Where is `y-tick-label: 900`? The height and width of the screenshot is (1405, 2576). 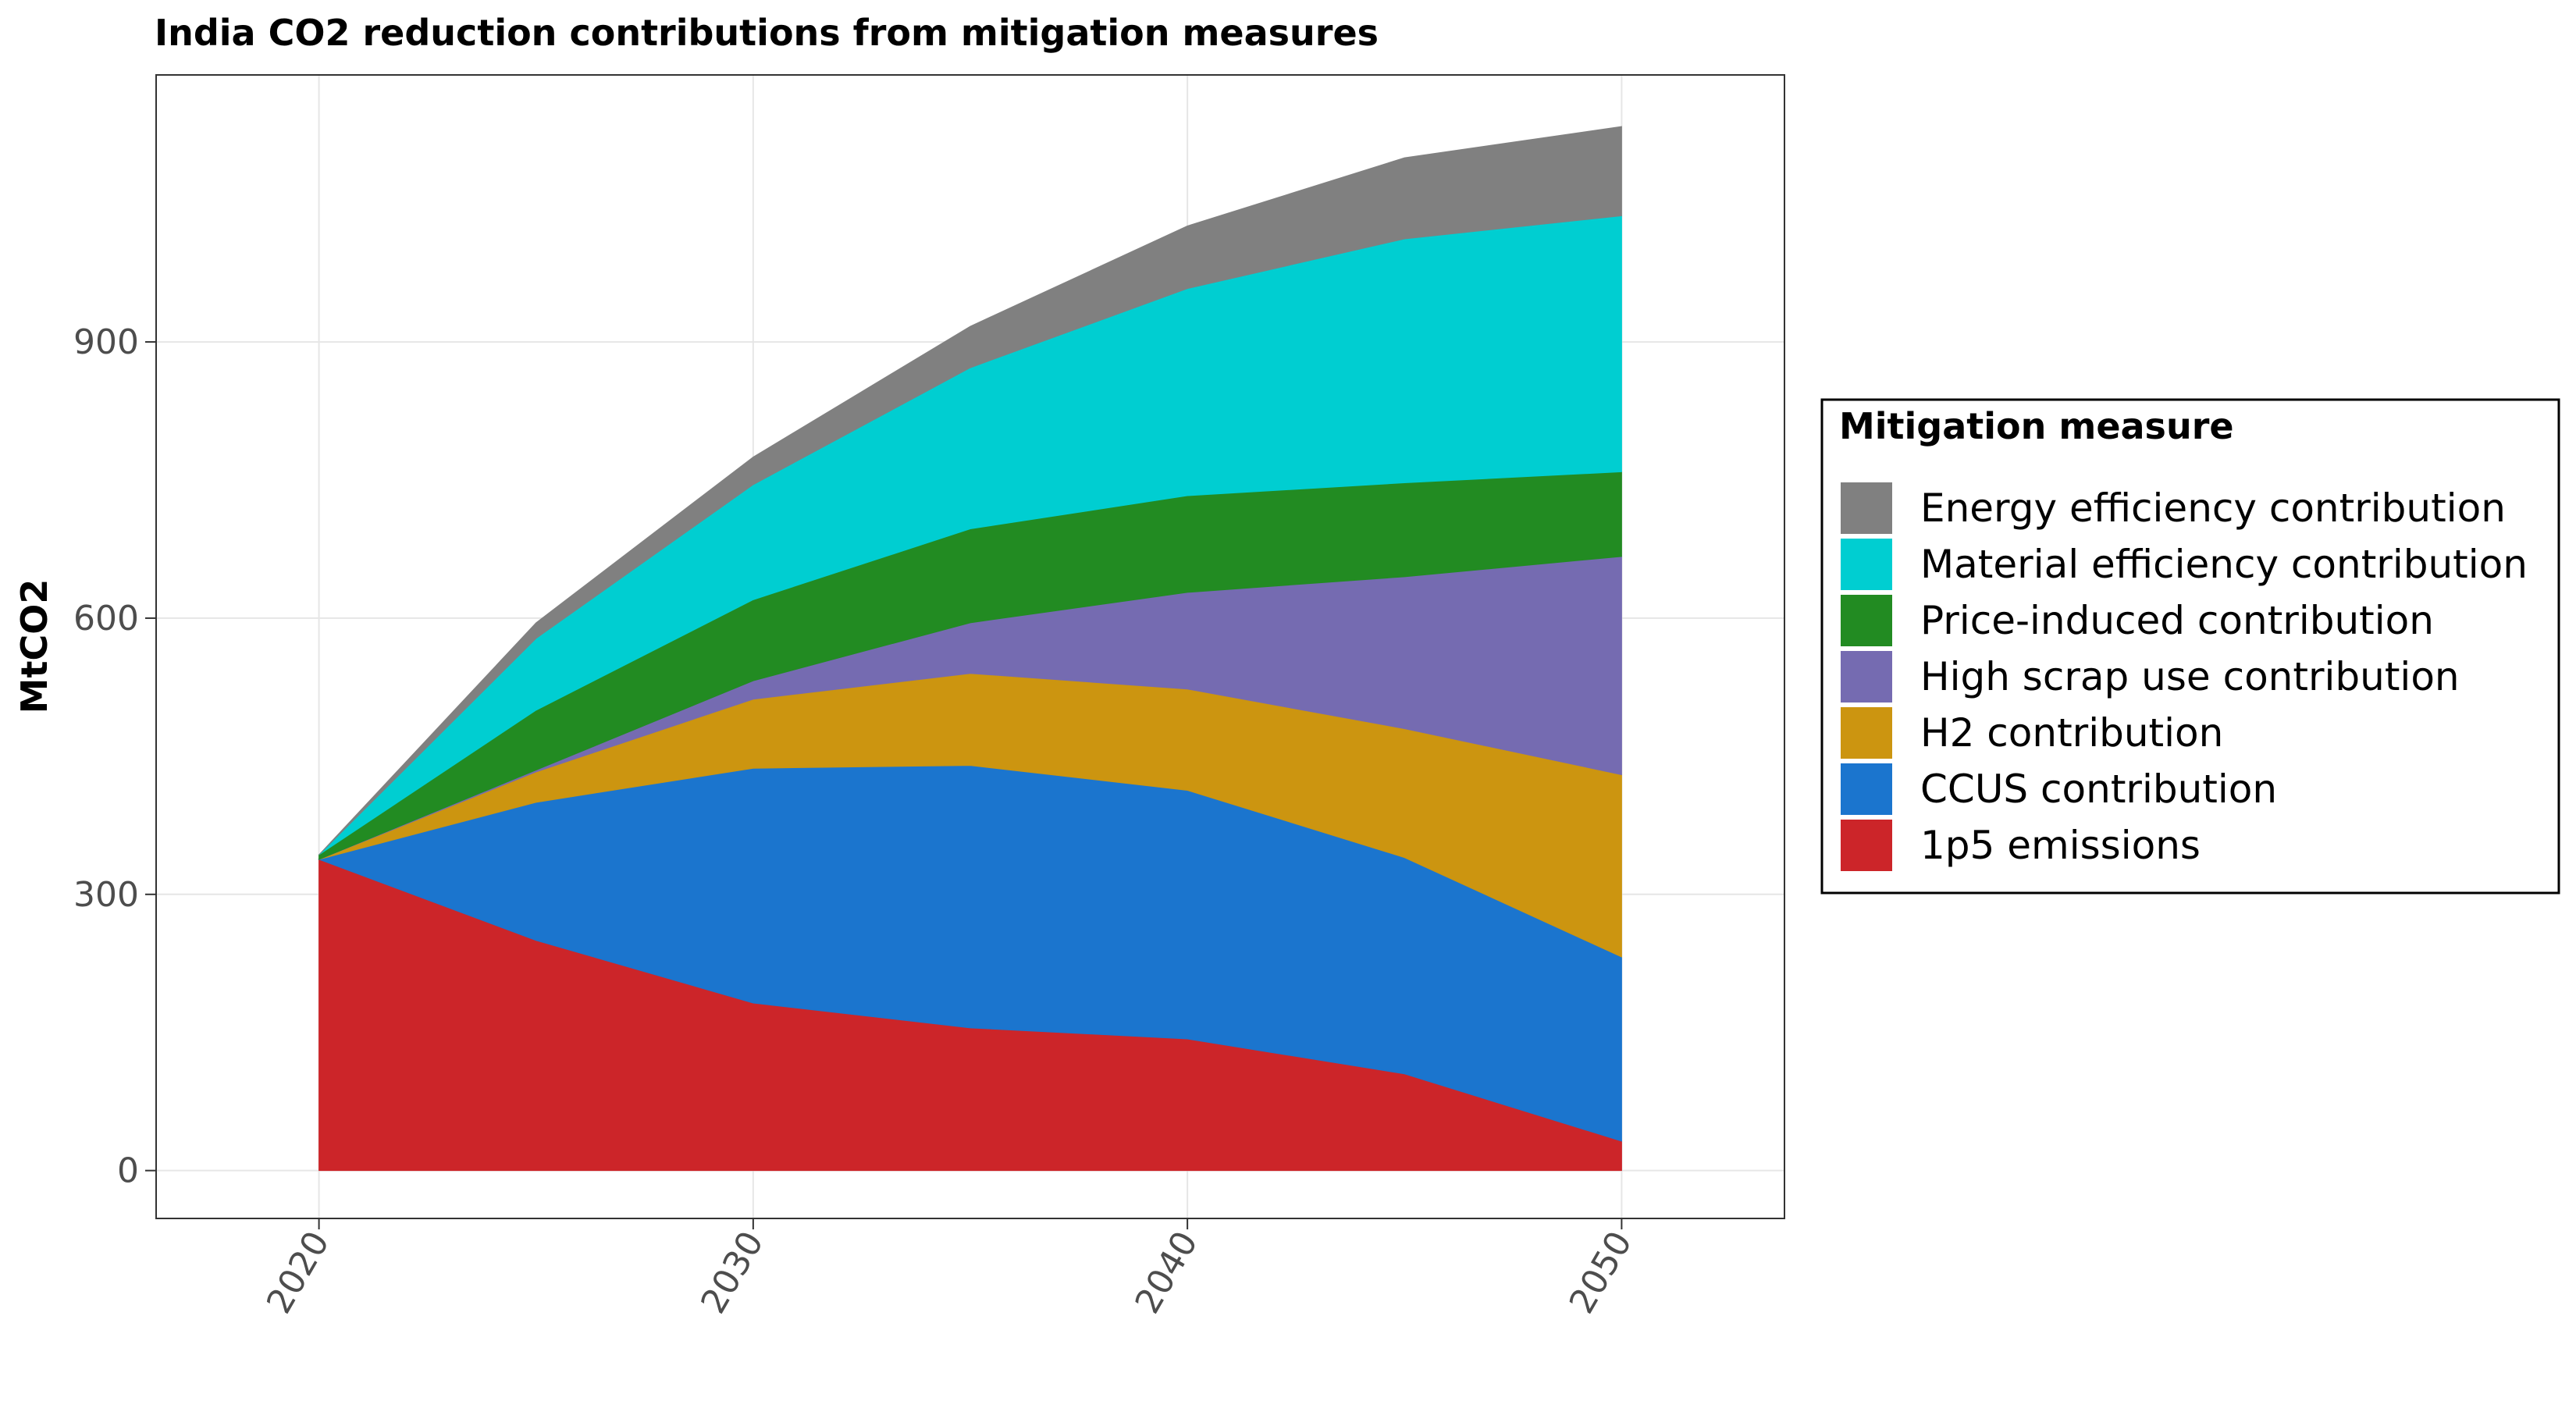 y-tick-label: 900 is located at coordinates (106, 342).